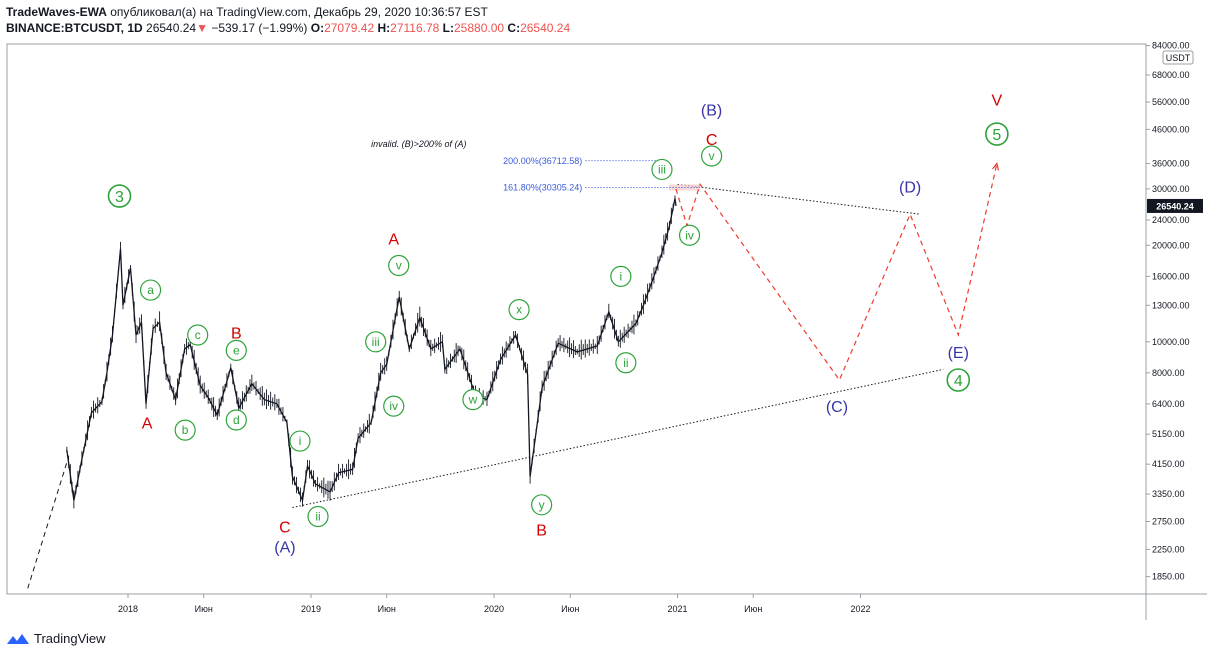  What do you see at coordinates (494, 609) in the screenshot?
I see `time-tick-label: 2020` at bounding box center [494, 609].